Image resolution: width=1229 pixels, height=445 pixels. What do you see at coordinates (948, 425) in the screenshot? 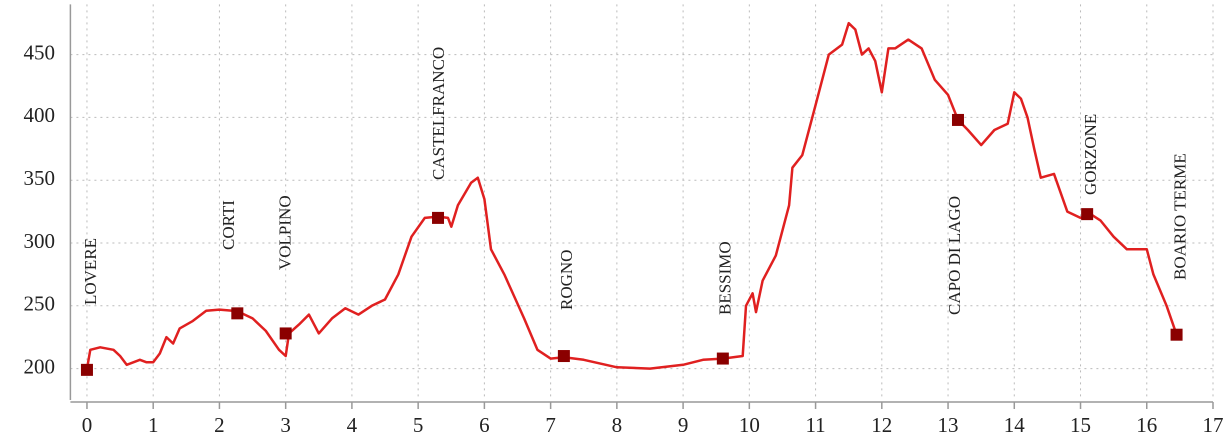
I see `x-tick-label: 13` at bounding box center [948, 425].